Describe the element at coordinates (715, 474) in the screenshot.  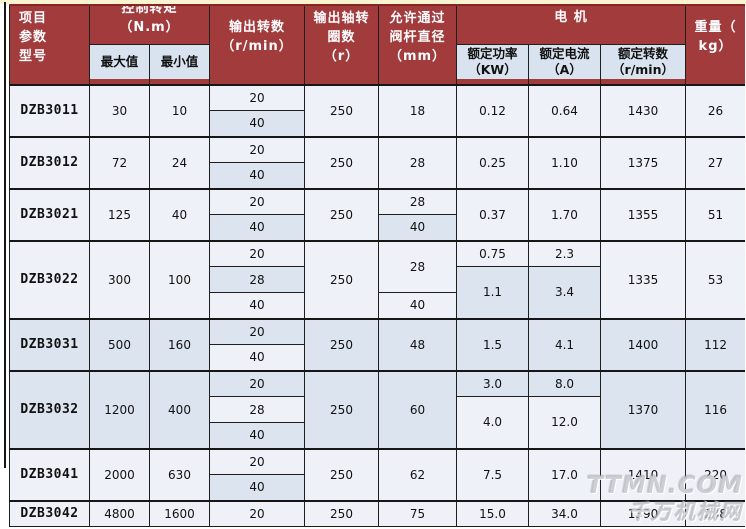
I see `cell-weight: 220` at that location.